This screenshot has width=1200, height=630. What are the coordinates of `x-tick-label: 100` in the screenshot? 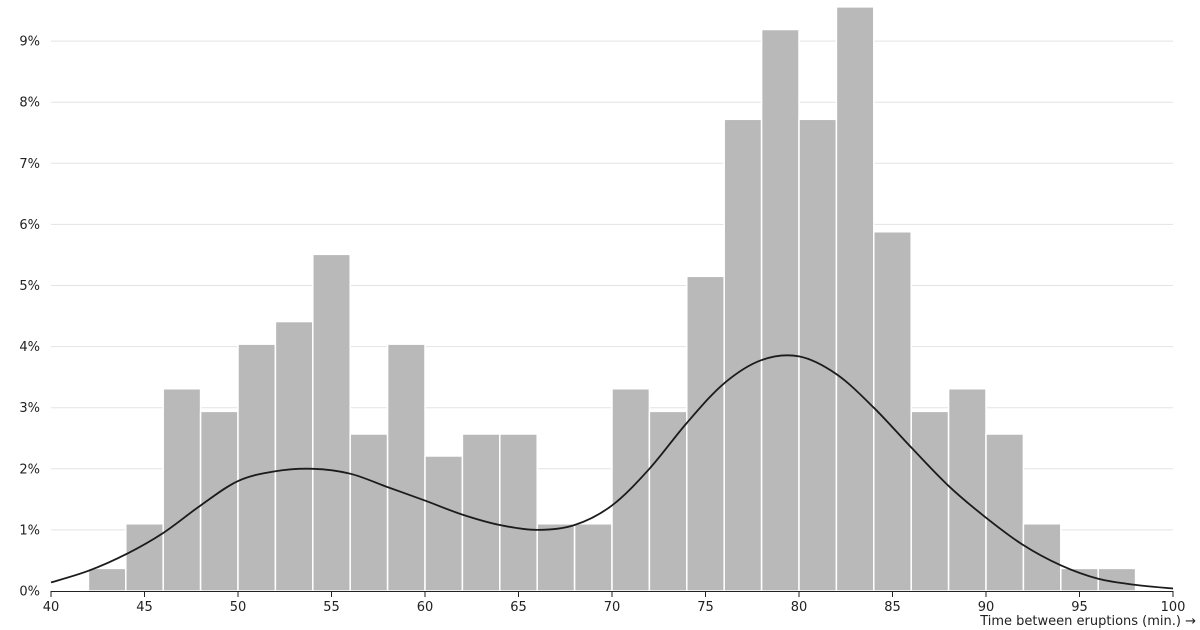 It's located at (1173, 607).